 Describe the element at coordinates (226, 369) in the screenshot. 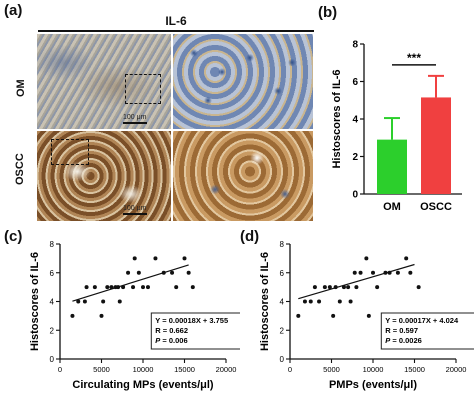

I see `mps-x-tick-label: 20000` at that location.